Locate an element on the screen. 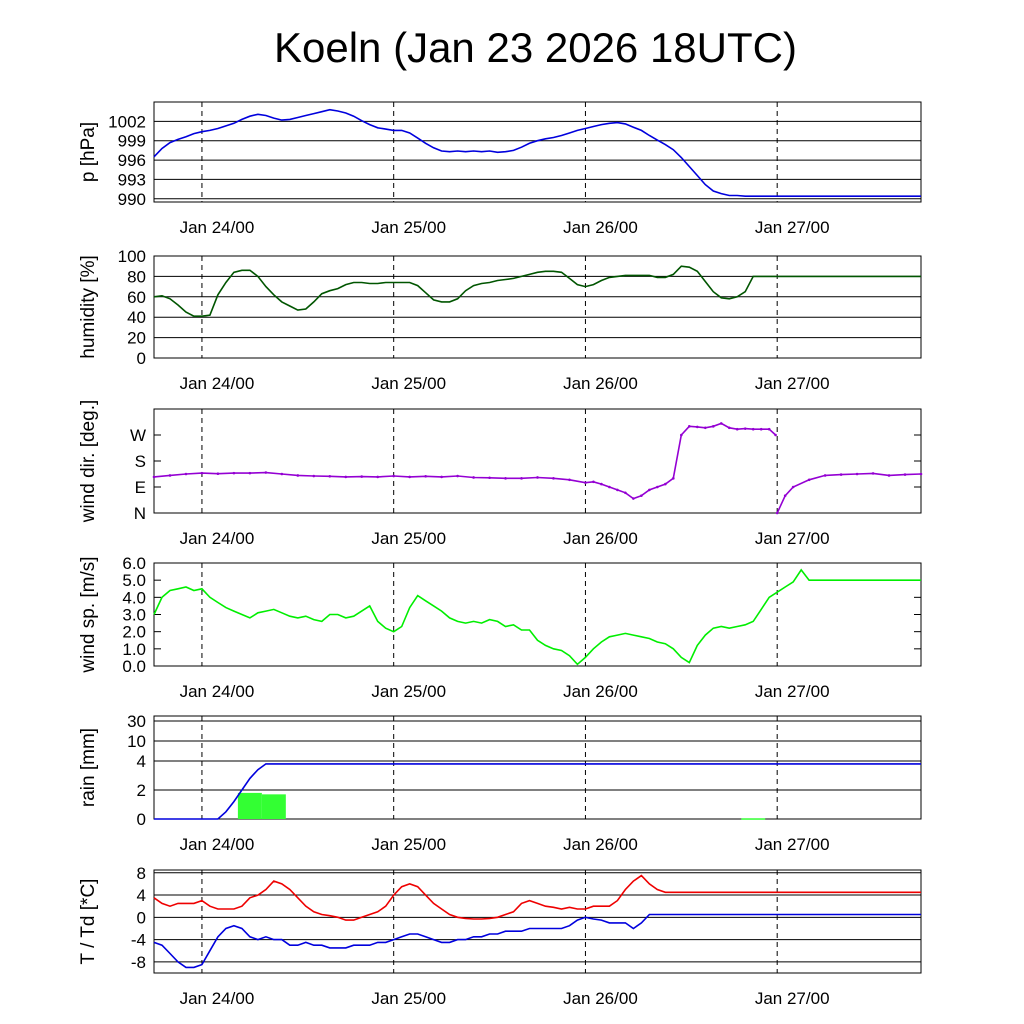 The width and height of the screenshot is (1024, 1024). pressure-plot-frame is located at coordinates (537, 152).